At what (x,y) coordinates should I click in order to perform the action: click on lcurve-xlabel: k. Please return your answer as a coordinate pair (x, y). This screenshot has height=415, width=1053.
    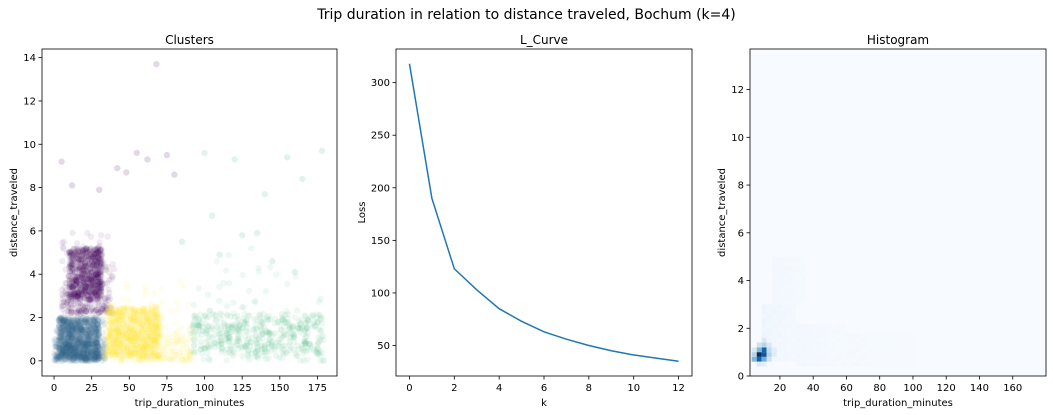
    Looking at the image, I should click on (544, 403).